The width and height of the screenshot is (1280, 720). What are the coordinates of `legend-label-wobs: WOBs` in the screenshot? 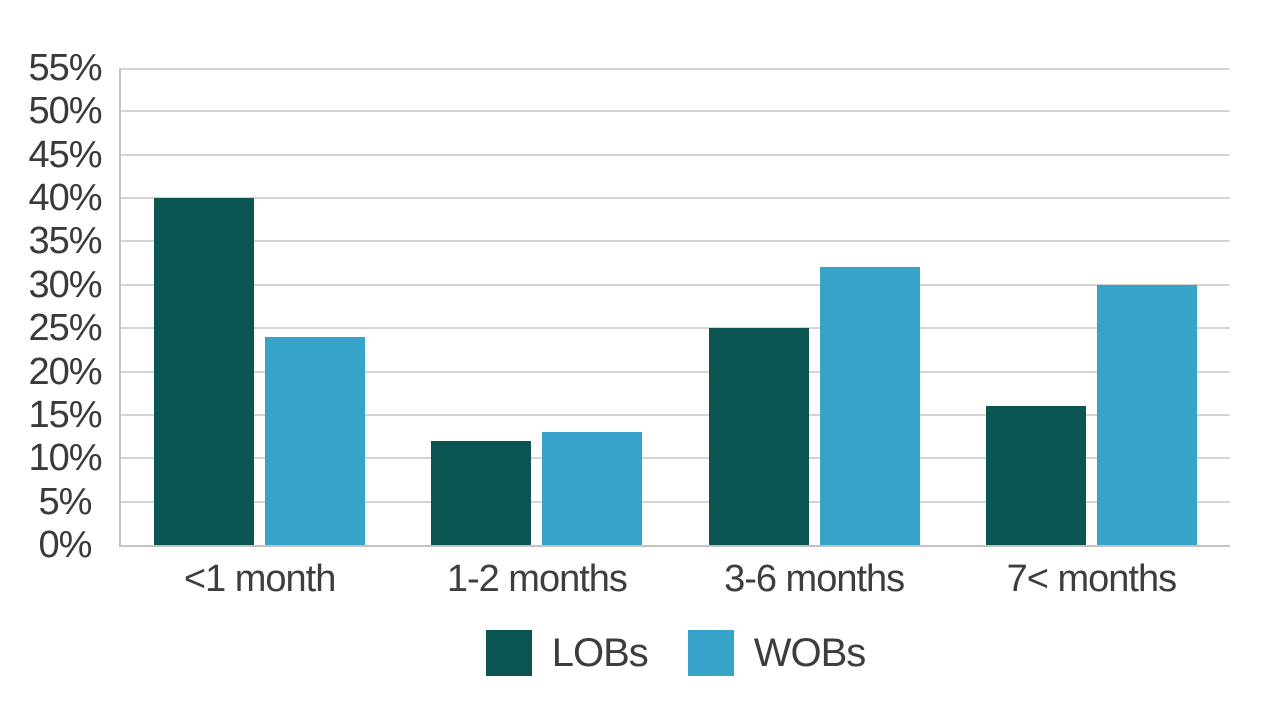 It's located at (810, 653).